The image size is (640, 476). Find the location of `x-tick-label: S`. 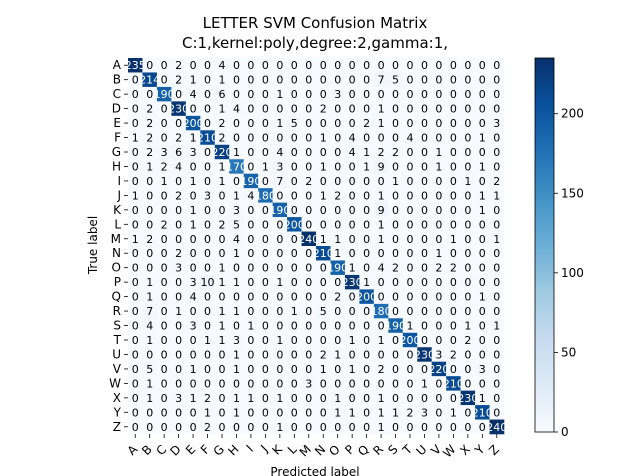

x-tick-label: S is located at coordinates (392, 449).